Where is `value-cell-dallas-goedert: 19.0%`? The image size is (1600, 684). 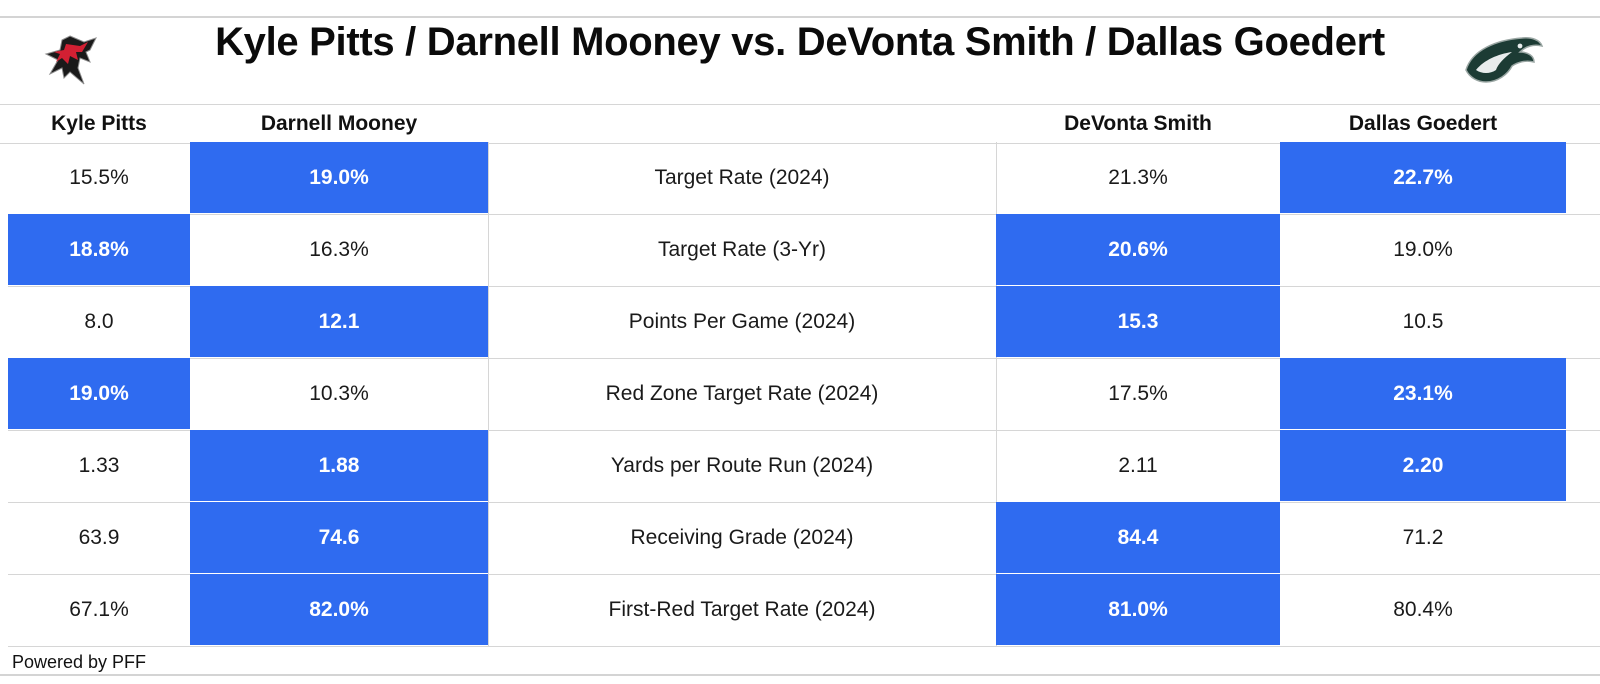 value-cell-dallas-goedert: 19.0% is located at coordinates (1423, 249).